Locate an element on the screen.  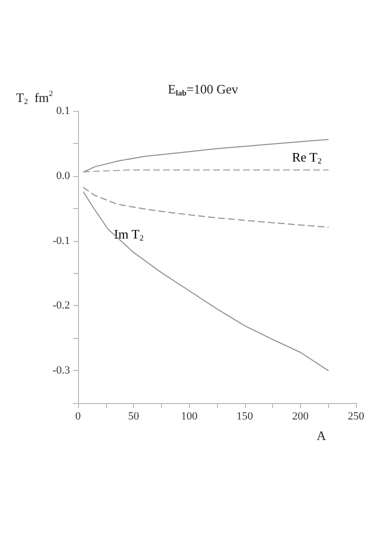
x-tick-label: 150 is located at coordinates (245, 416).